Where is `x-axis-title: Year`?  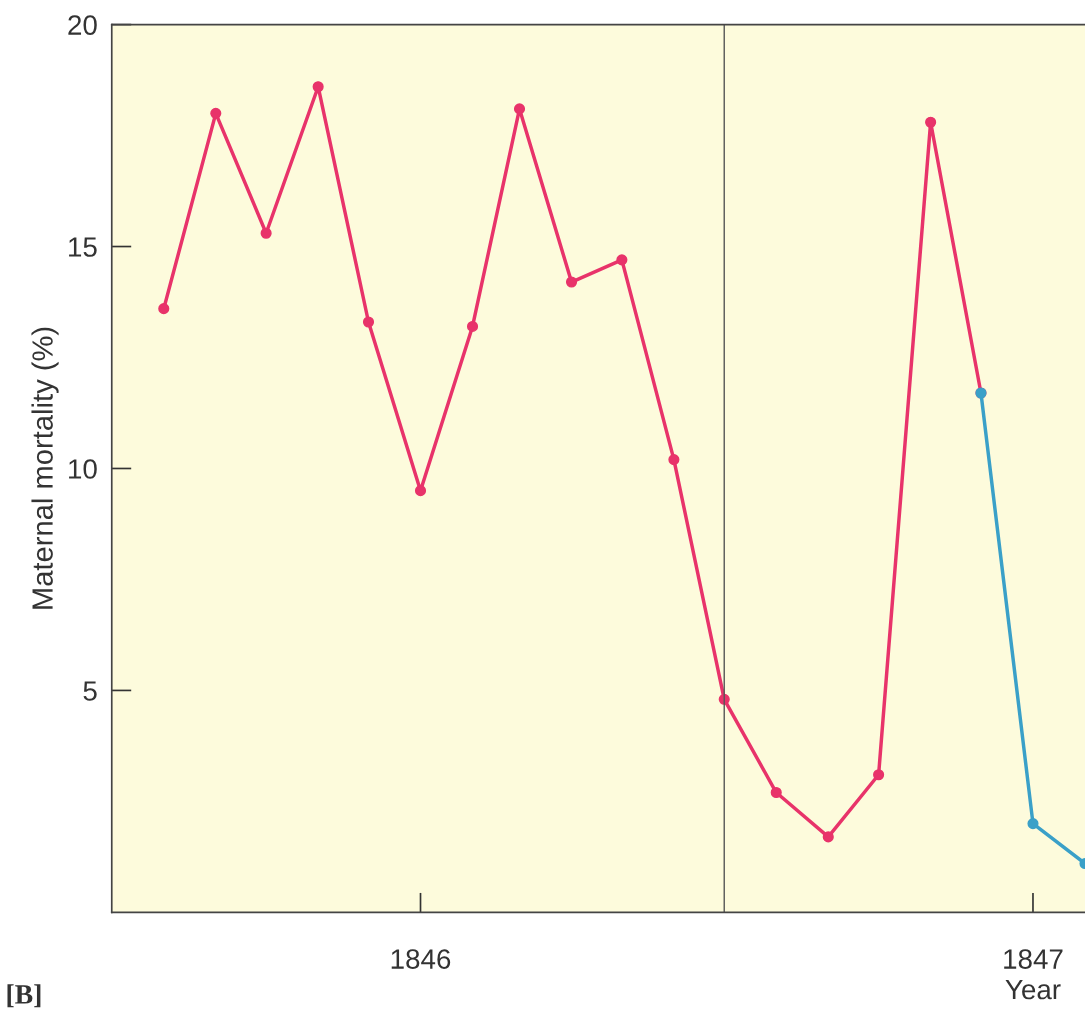 x-axis-title: Year is located at coordinates (1033, 989).